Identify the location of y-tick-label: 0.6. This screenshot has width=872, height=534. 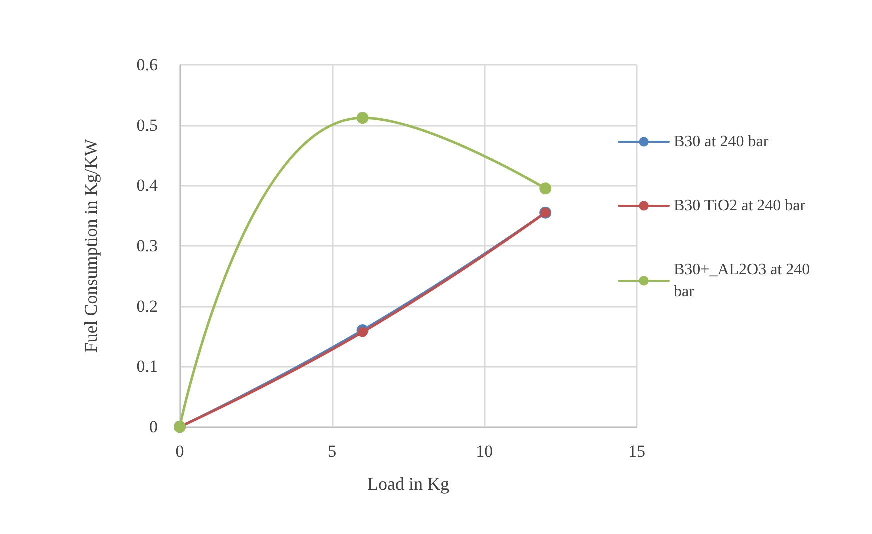
(147, 65).